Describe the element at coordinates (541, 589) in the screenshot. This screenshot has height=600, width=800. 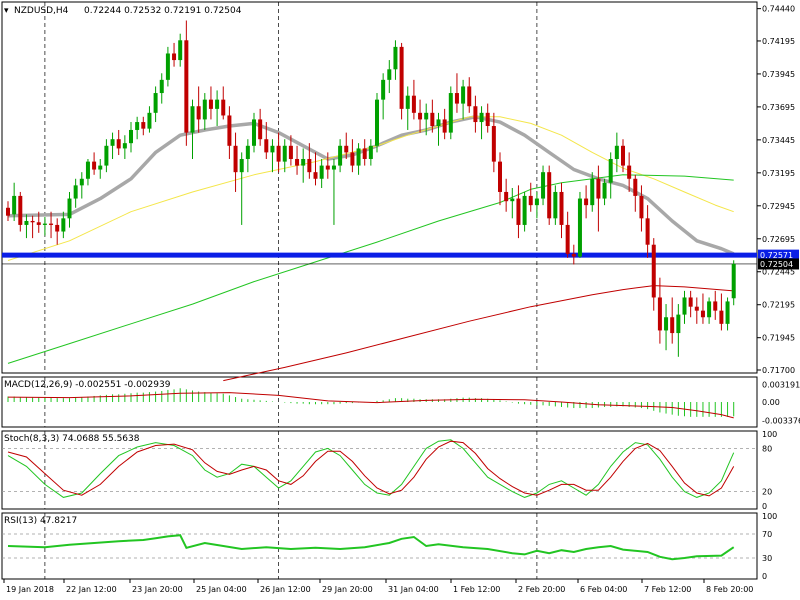
I see `time-tick-label: 2 Feb 20:00` at that location.